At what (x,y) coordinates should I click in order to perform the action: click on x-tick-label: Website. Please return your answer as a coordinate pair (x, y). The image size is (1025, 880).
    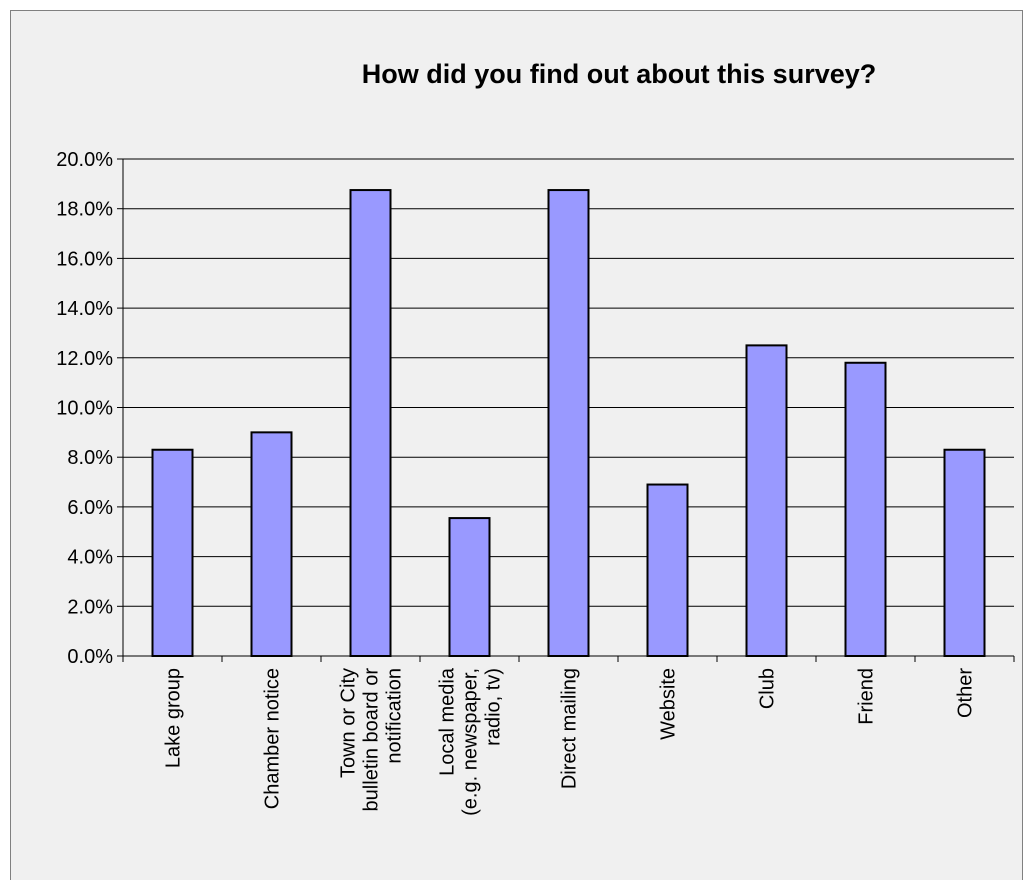
    Looking at the image, I should click on (669, 704).